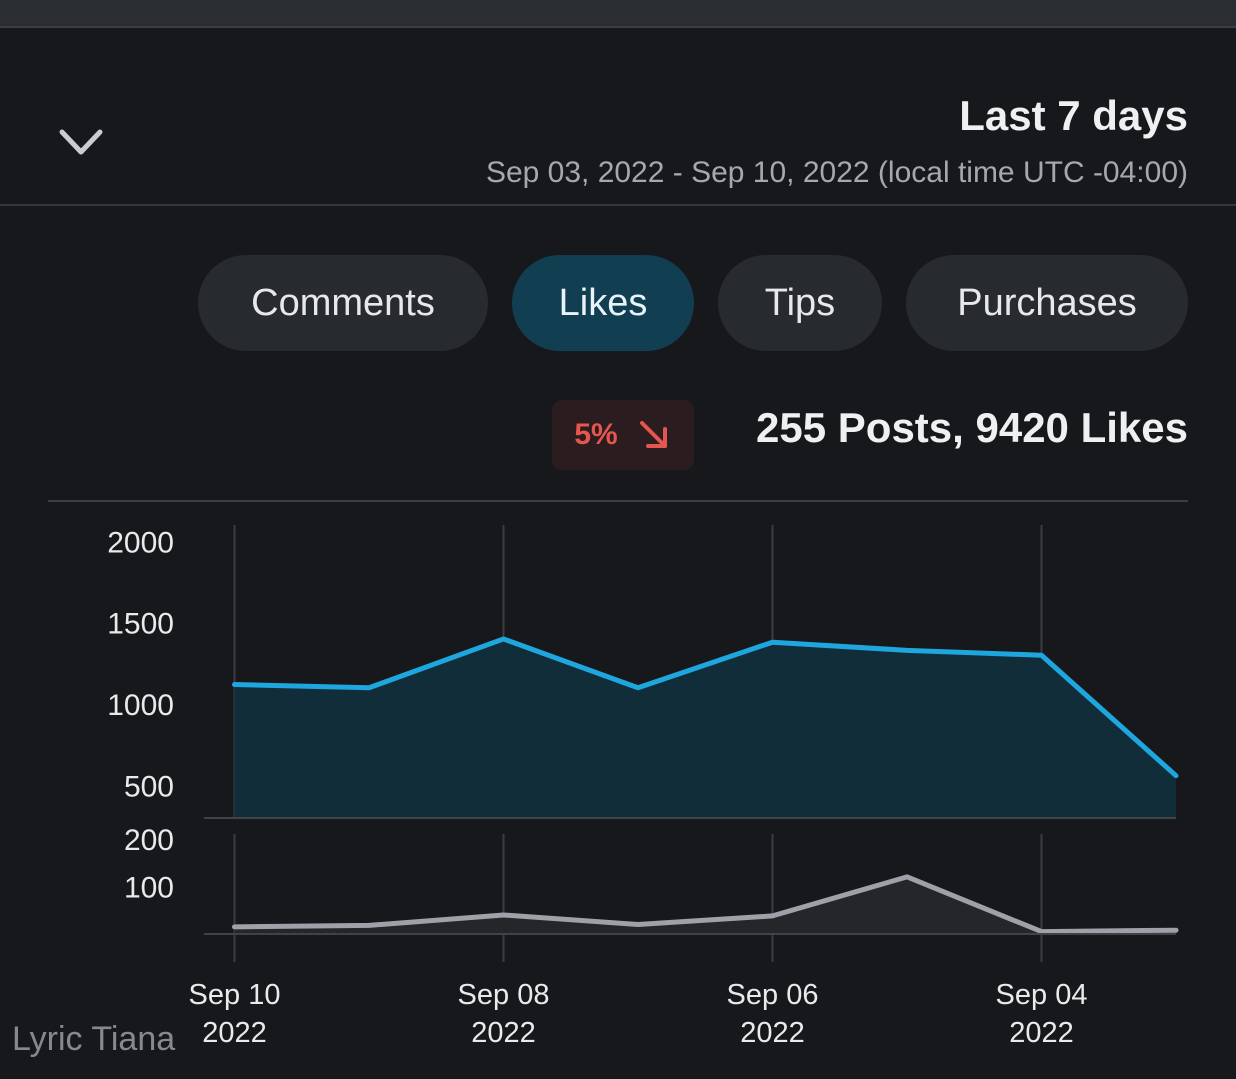 This screenshot has height=1079, width=1236. I want to click on tab-label: Tips, so click(800, 302).